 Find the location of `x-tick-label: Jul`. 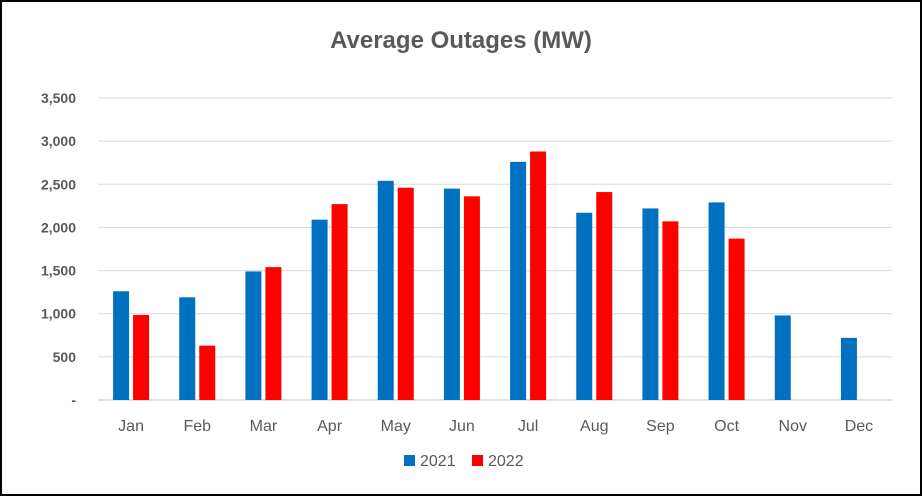

x-tick-label: Jul is located at coordinates (528, 426).